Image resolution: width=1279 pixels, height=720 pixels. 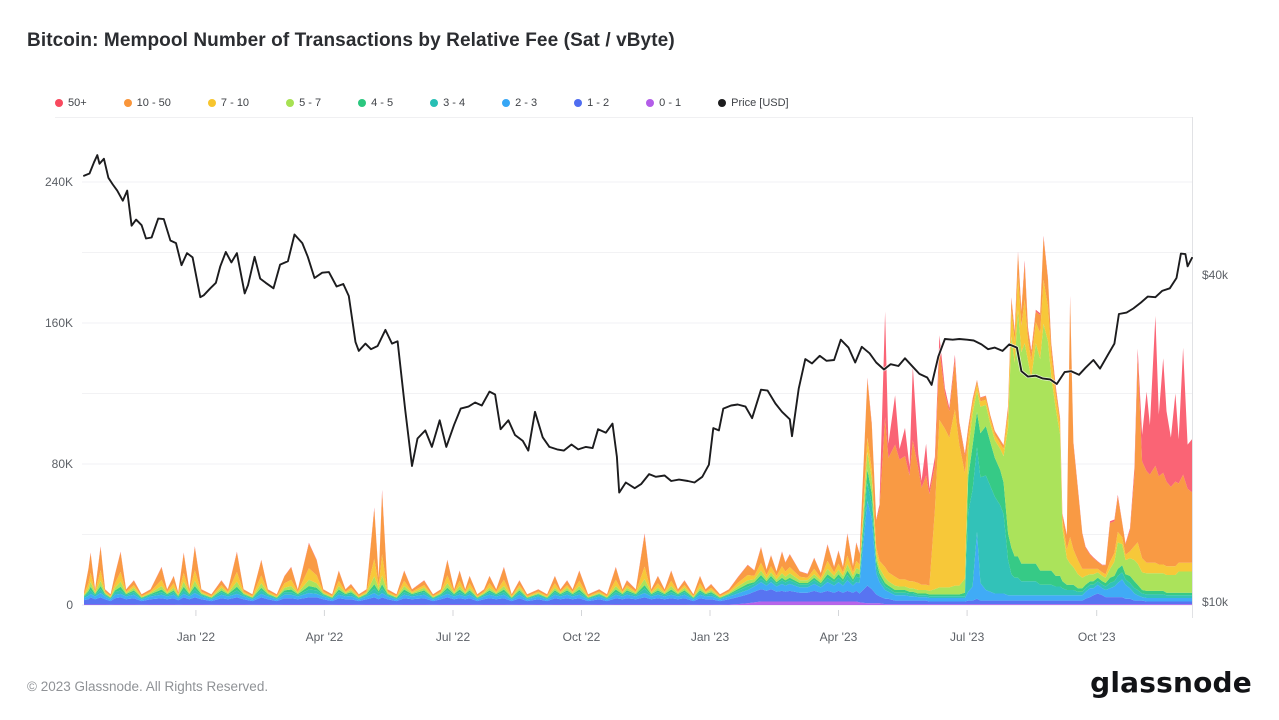 I want to click on y-axis-label-right: $40k, so click(x=1215, y=275).